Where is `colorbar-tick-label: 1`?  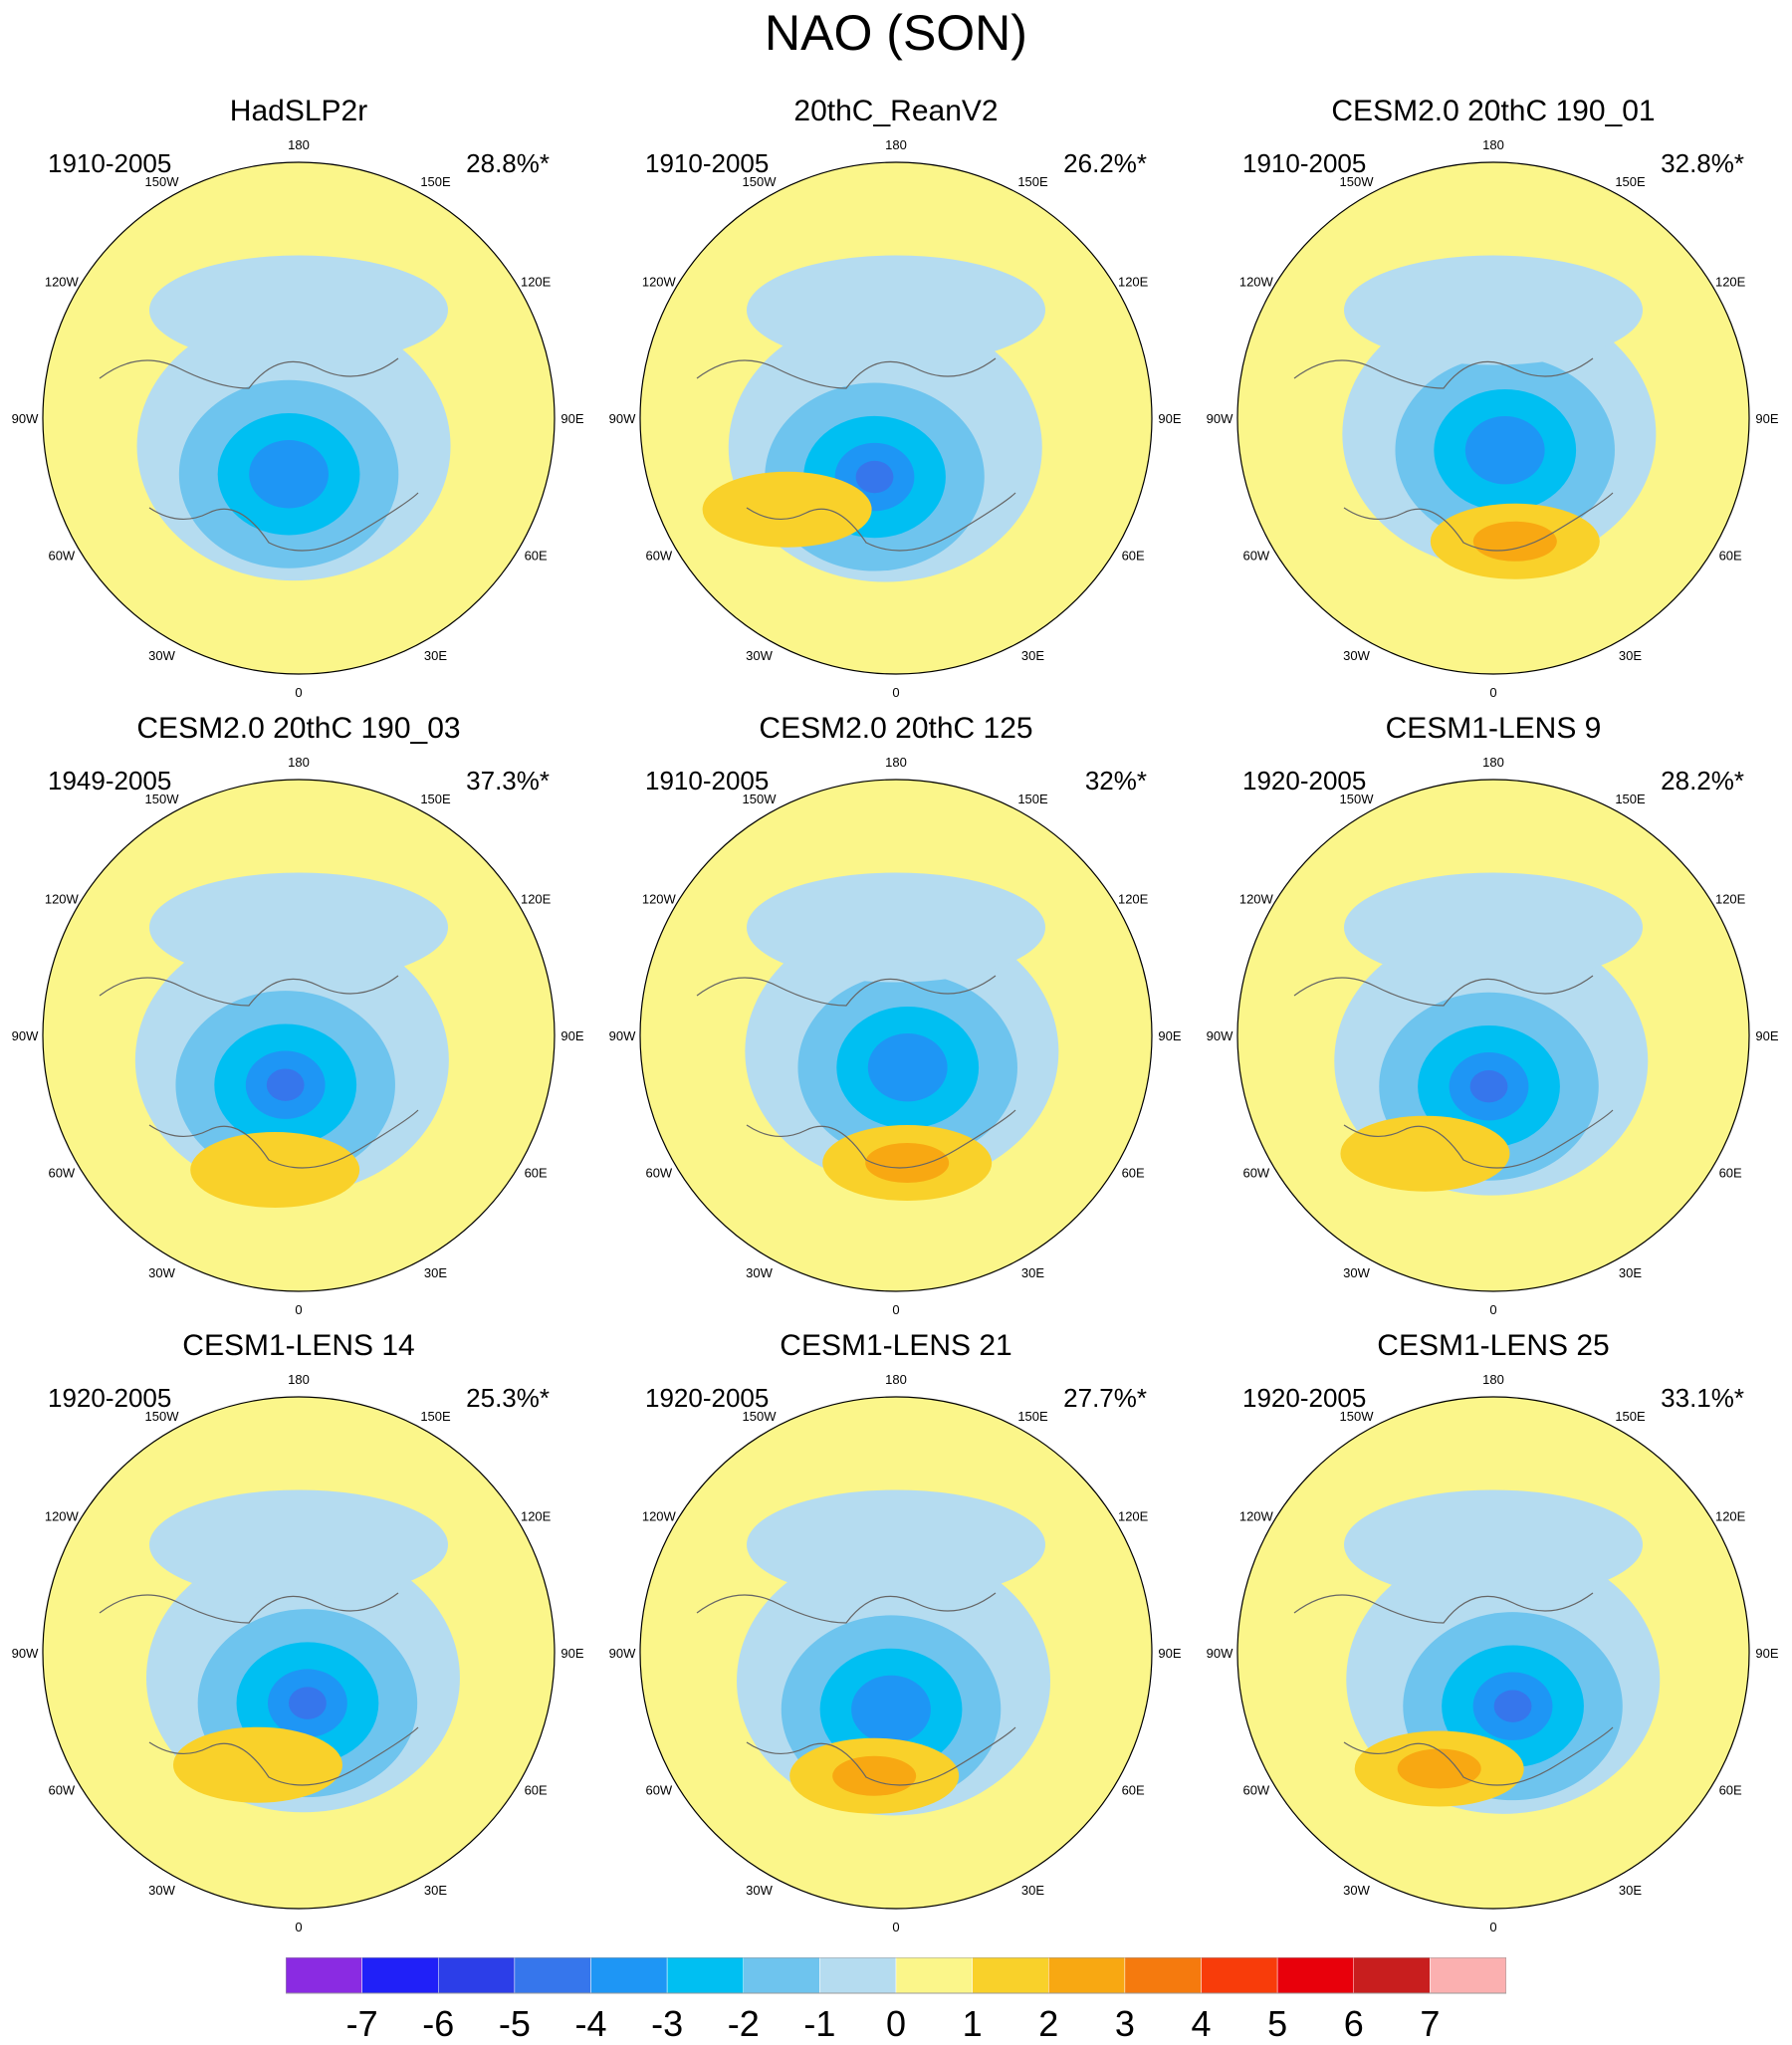
colorbar-tick-label: 1 is located at coordinates (973, 2023).